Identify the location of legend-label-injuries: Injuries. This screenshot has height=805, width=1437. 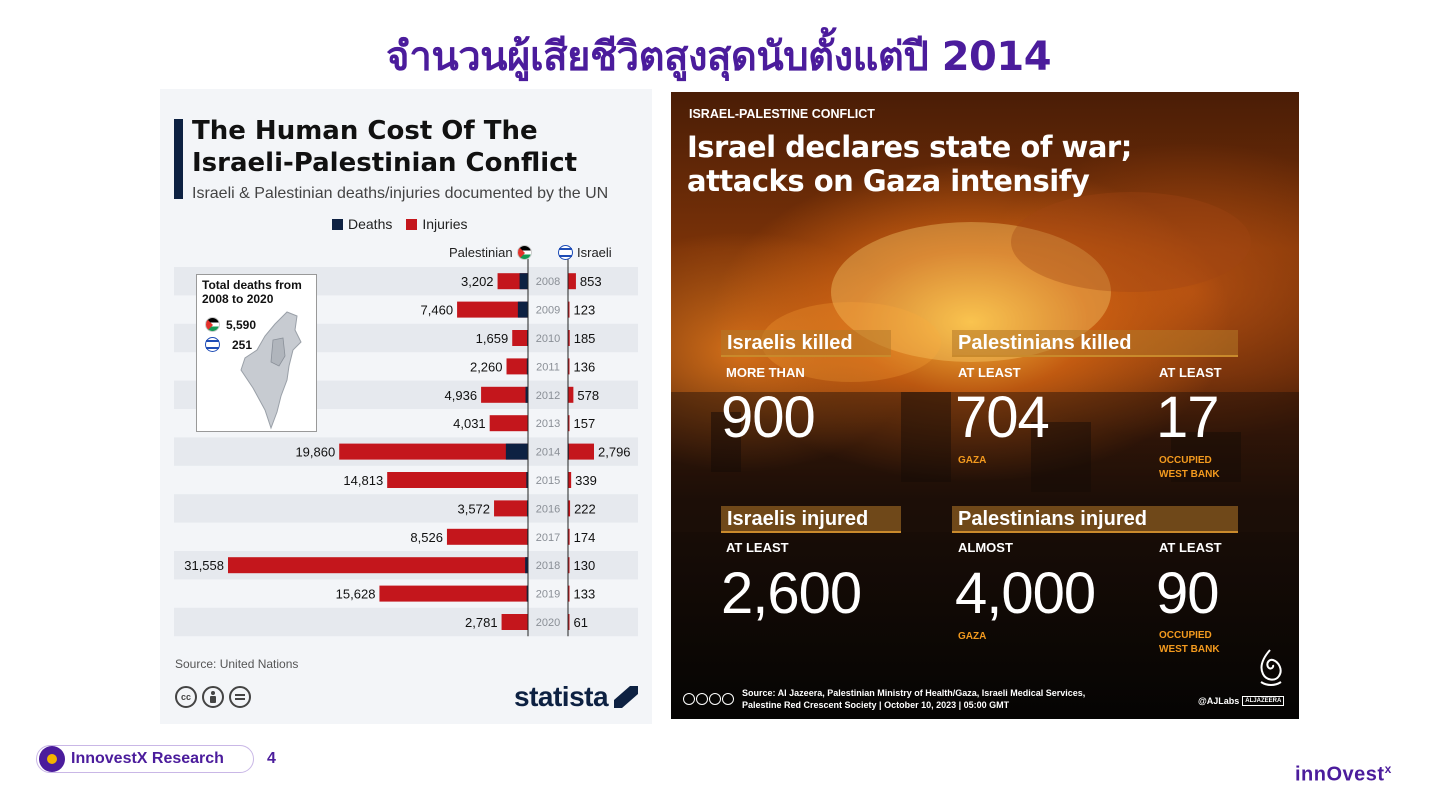
(445, 224).